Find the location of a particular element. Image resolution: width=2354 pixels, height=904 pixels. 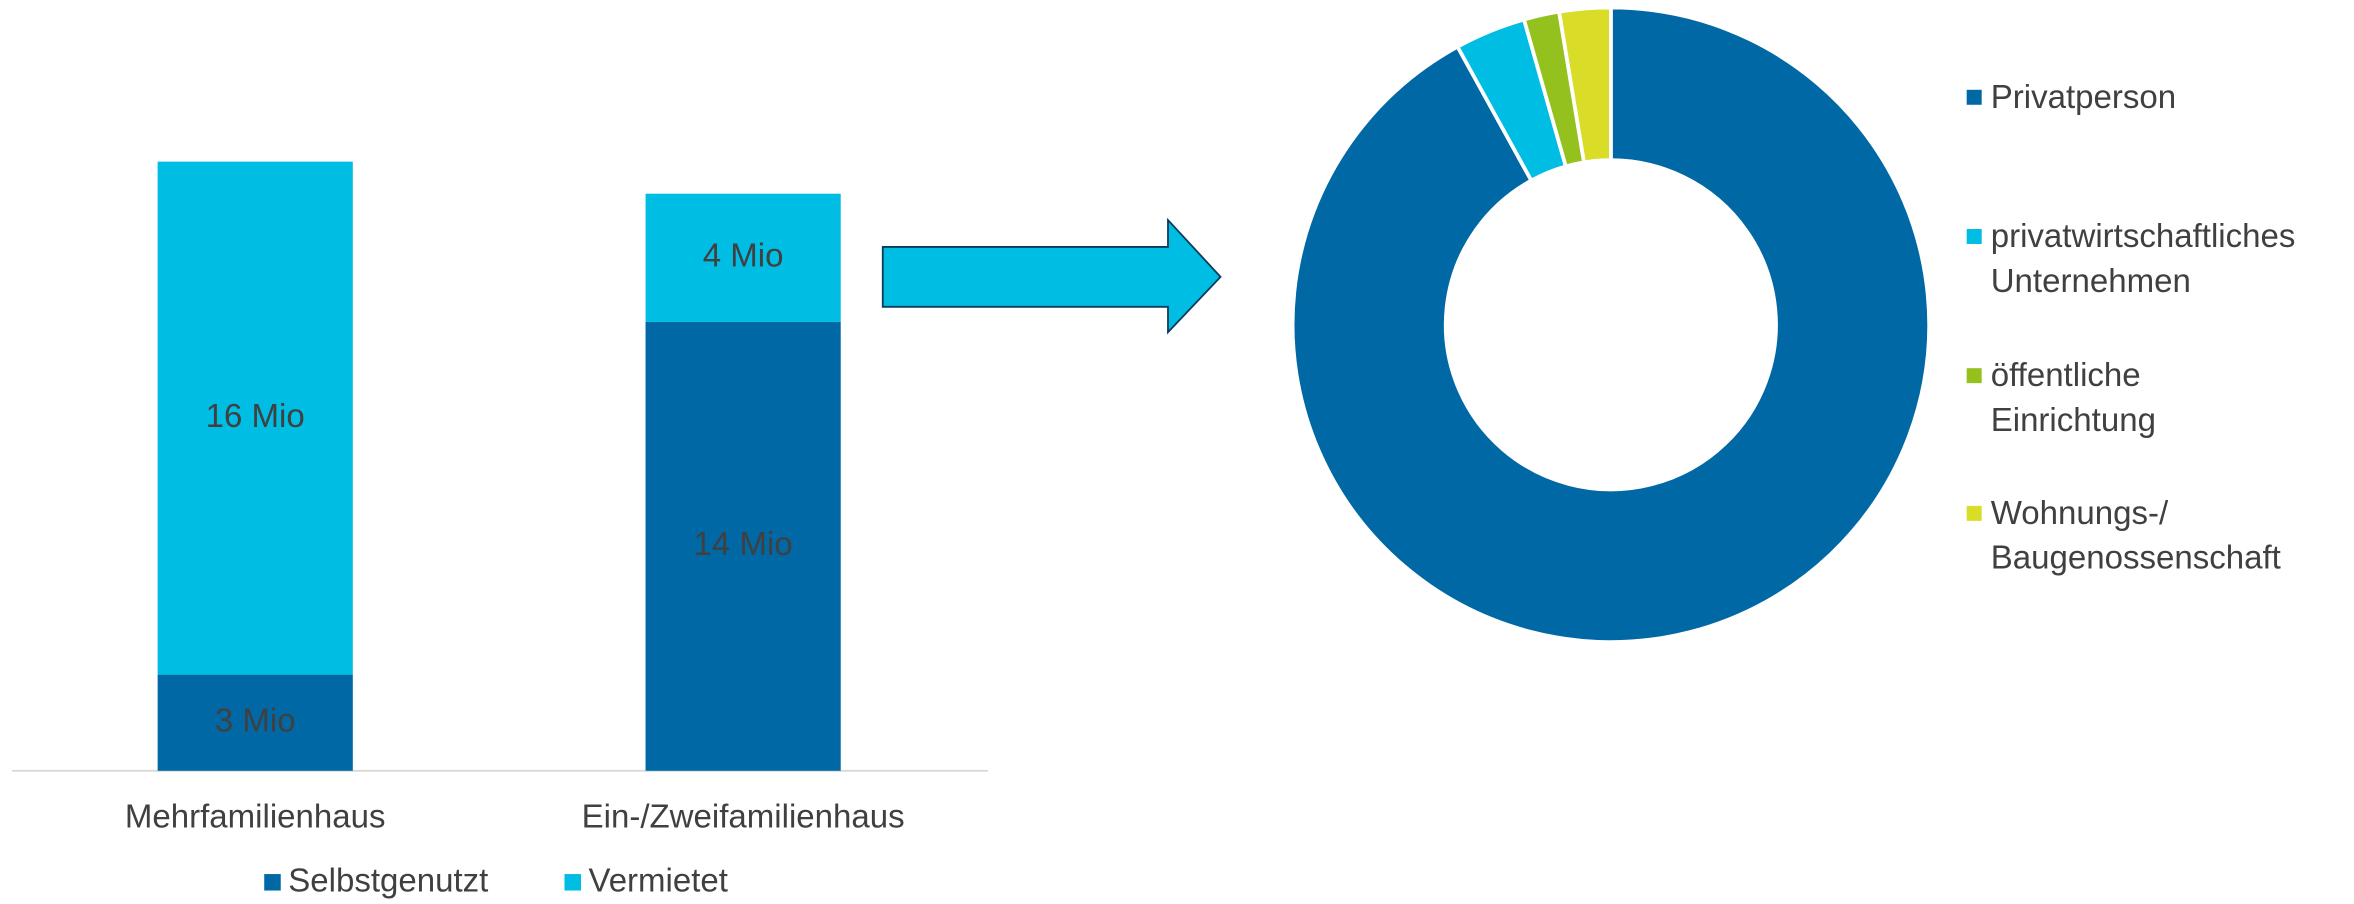

legend-item: Wohnungs-/ Baugenossenschaft is located at coordinates (2123, 536).